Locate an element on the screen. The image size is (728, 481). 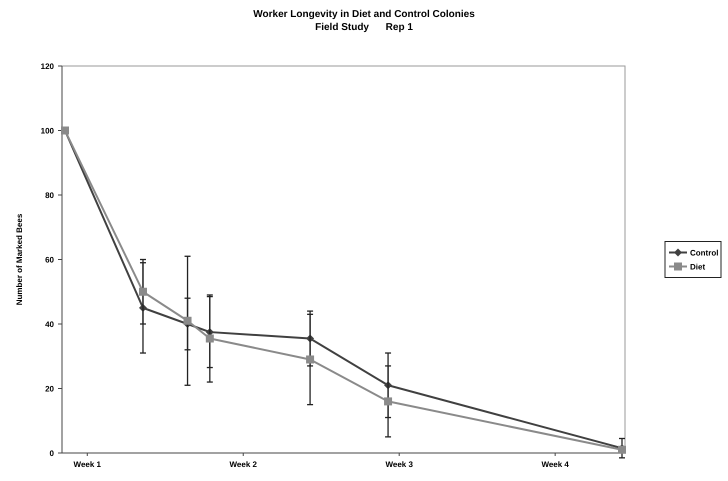
x-tick-label: Week 2 is located at coordinates (244, 464).